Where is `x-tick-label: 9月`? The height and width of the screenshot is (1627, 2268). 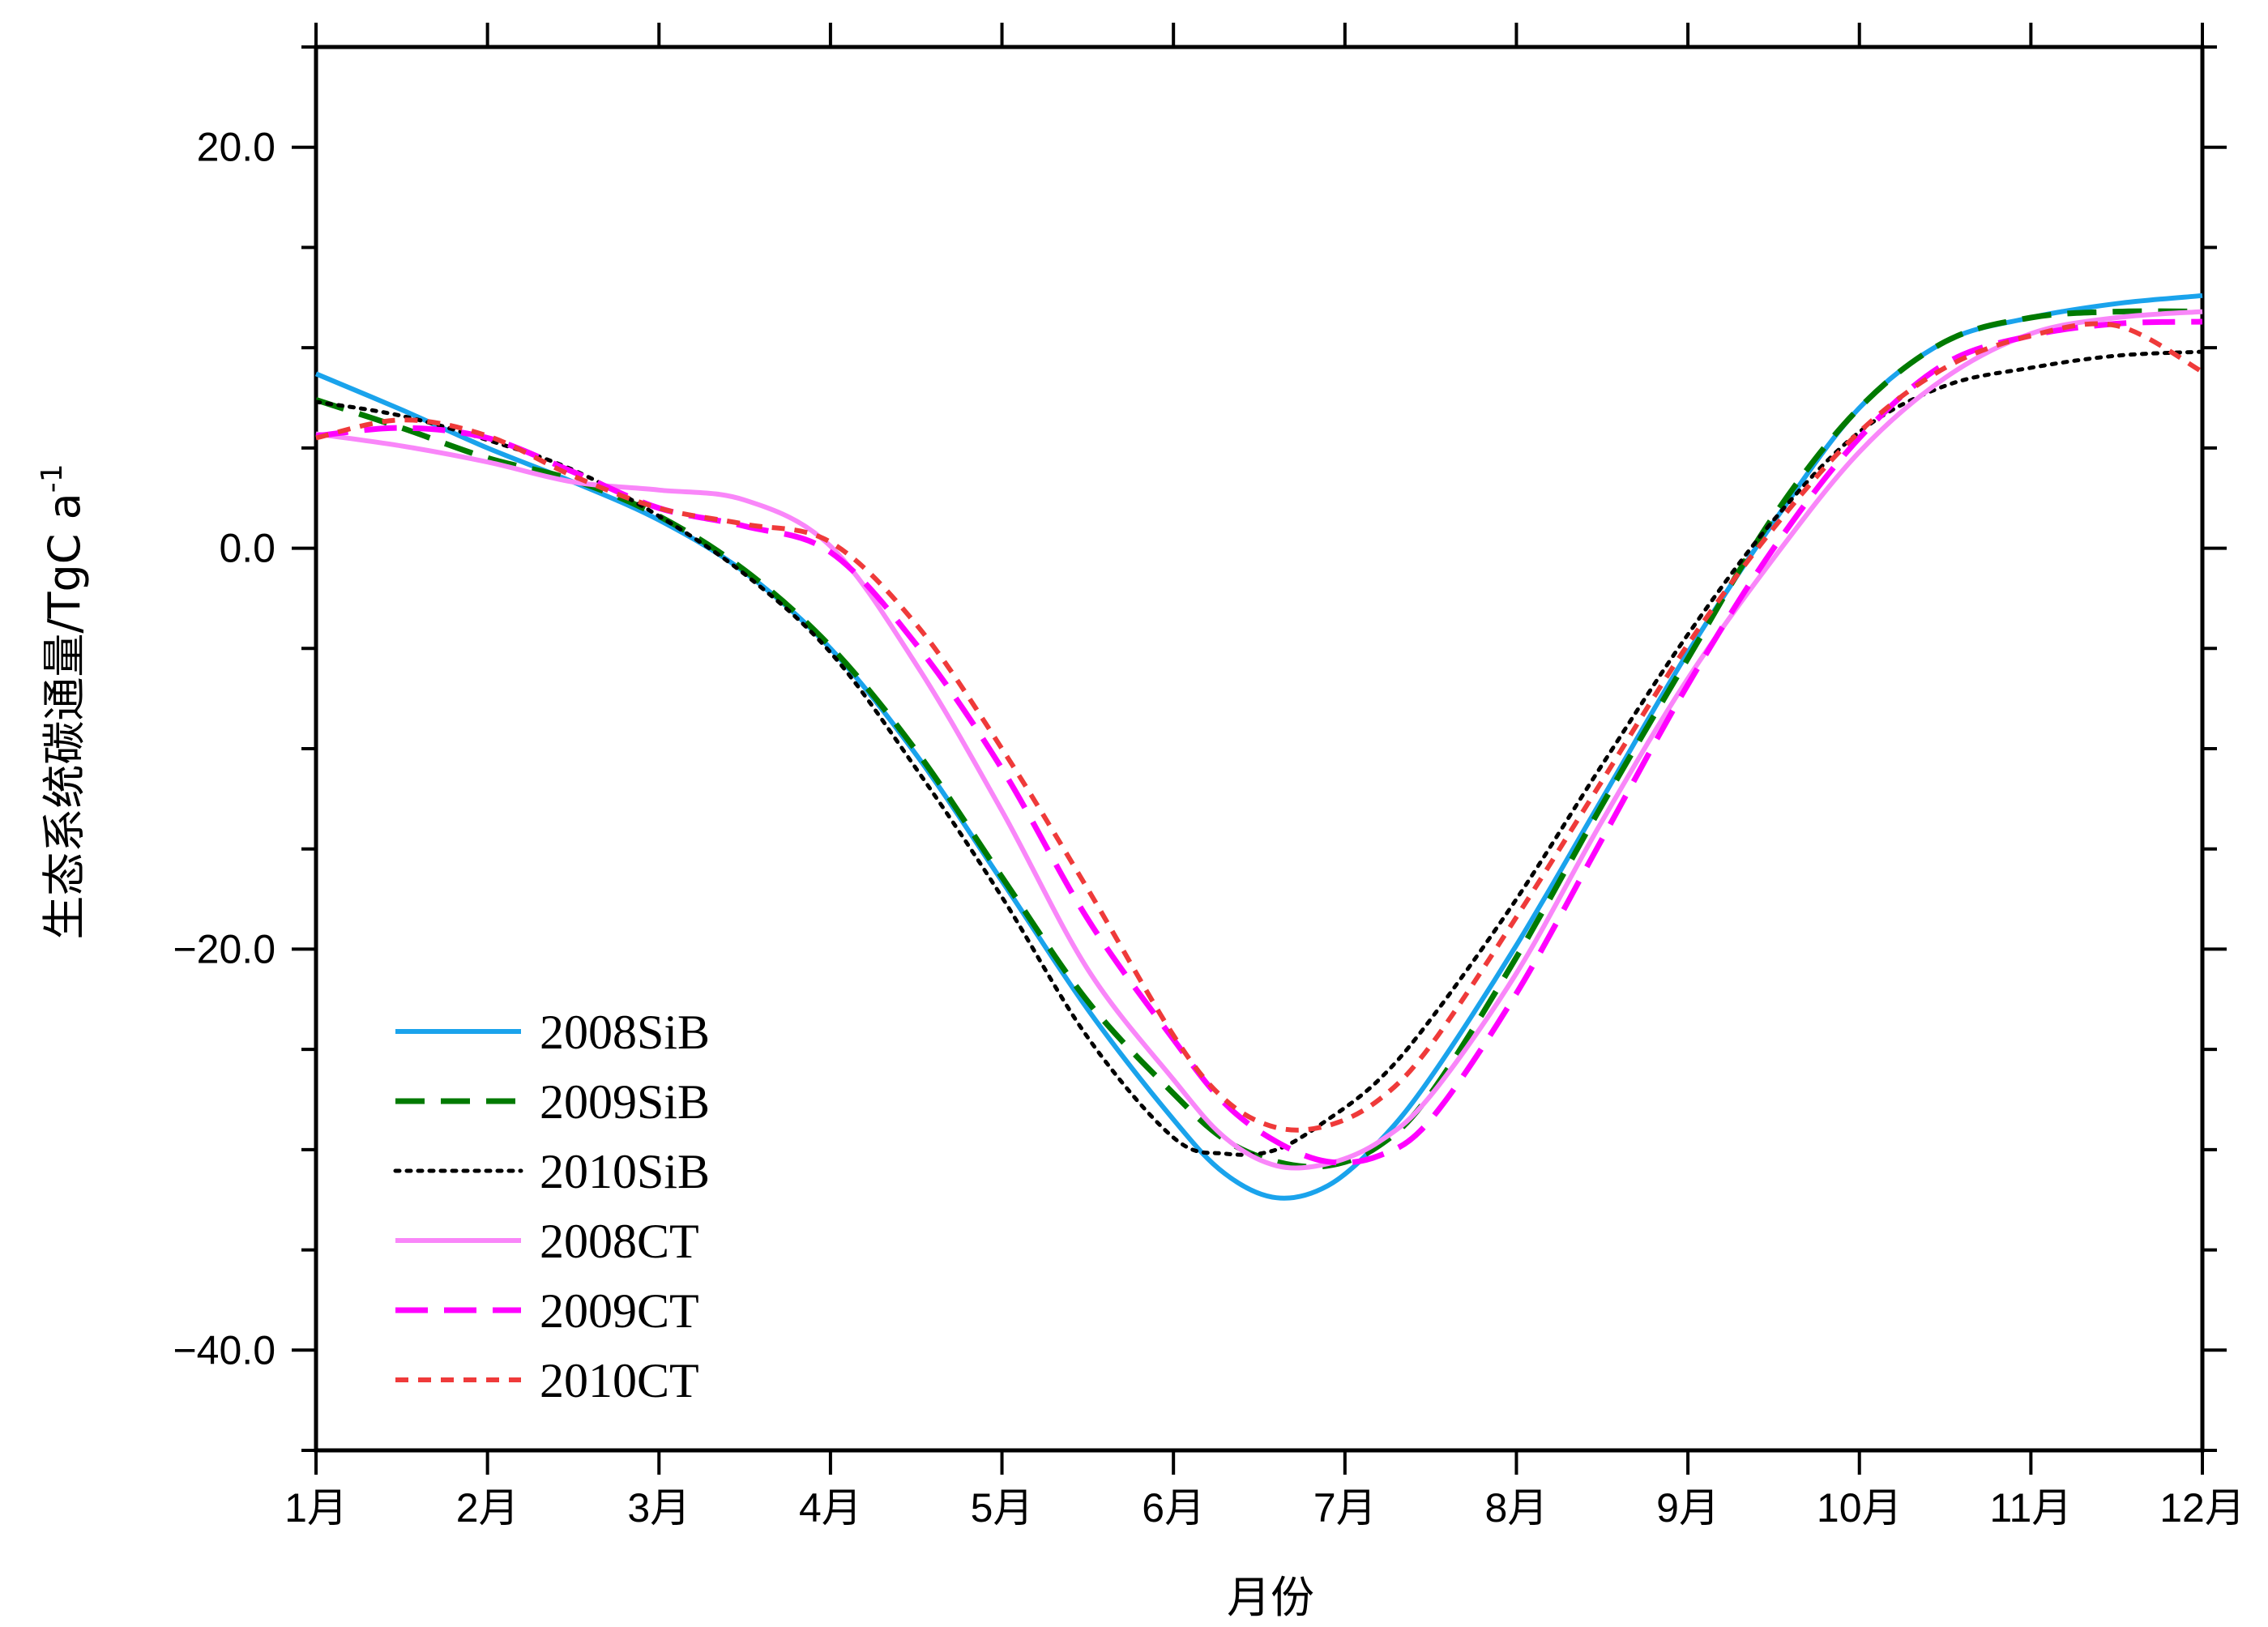
x-tick-label: 9月 is located at coordinates (1687, 1508).